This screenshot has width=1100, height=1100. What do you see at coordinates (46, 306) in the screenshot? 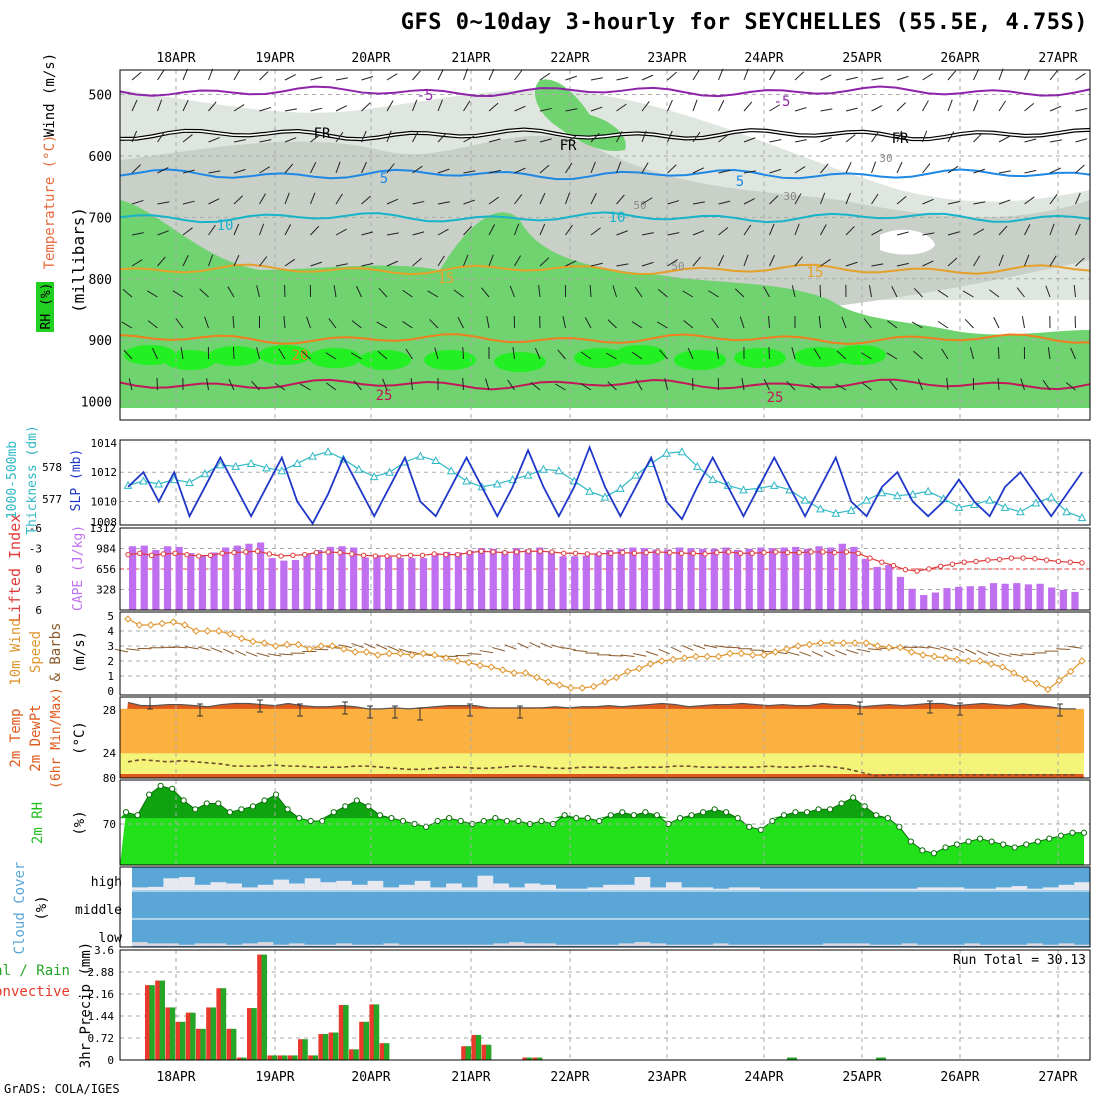
I see `rh-axis-label: RH (%)` at bounding box center [46, 306].